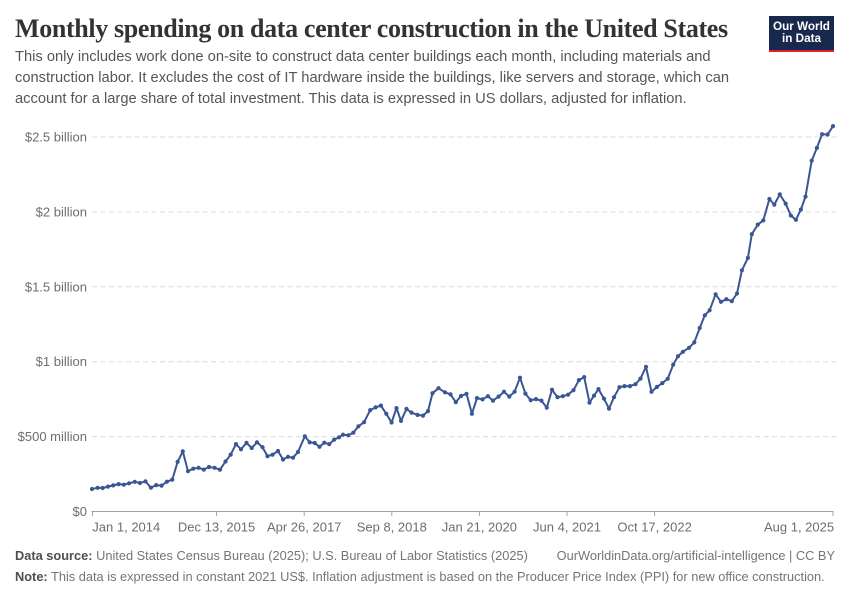 Image resolution: width=850 pixels, height=600 pixels. Describe the element at coordinates (479, 527) in the screenshot. I see `svg-text: Jan 21, 2020` at that location.